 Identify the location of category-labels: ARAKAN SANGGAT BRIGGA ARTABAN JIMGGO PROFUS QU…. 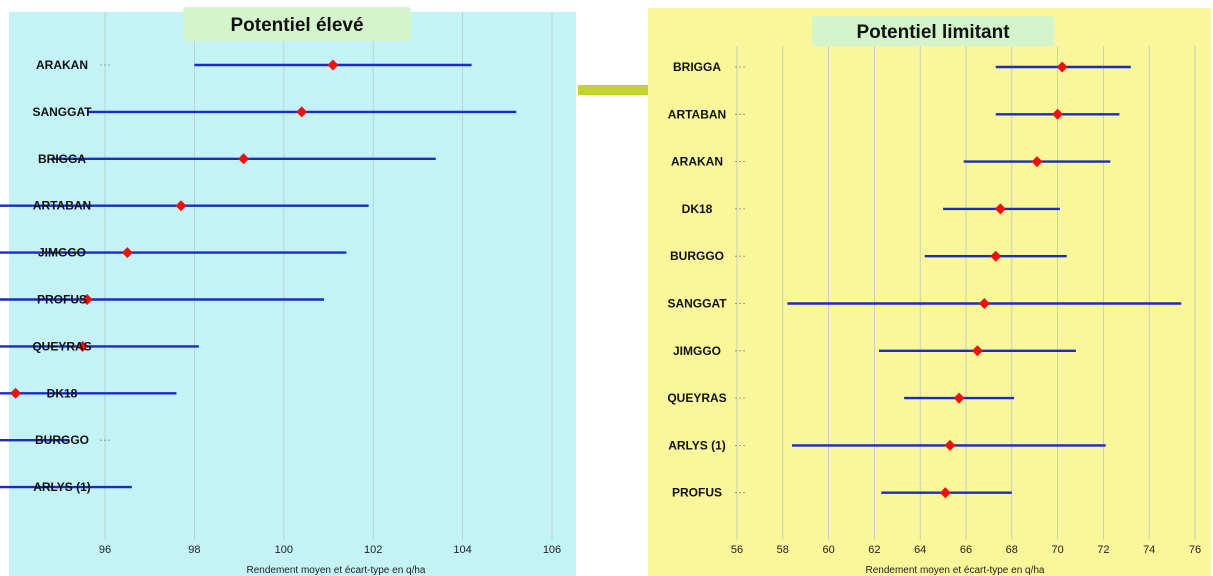
(62, 276).